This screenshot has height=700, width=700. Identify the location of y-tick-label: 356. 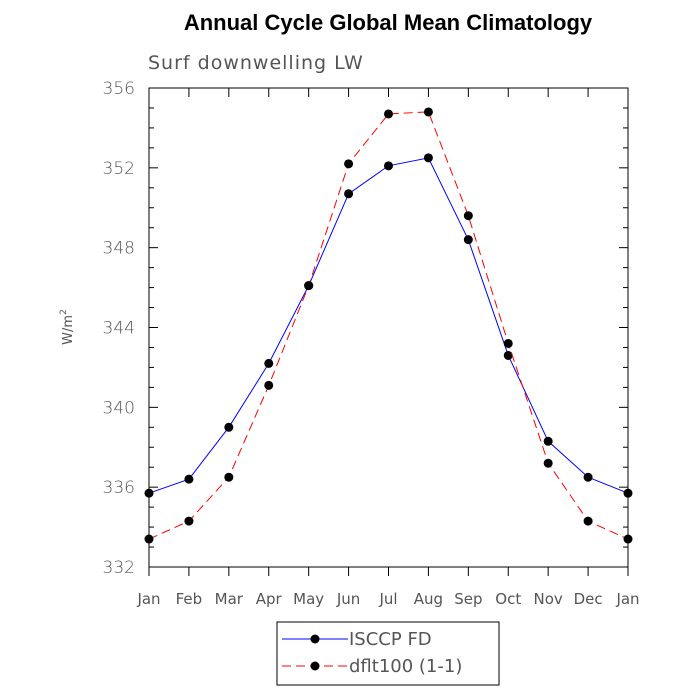
(119, 89).